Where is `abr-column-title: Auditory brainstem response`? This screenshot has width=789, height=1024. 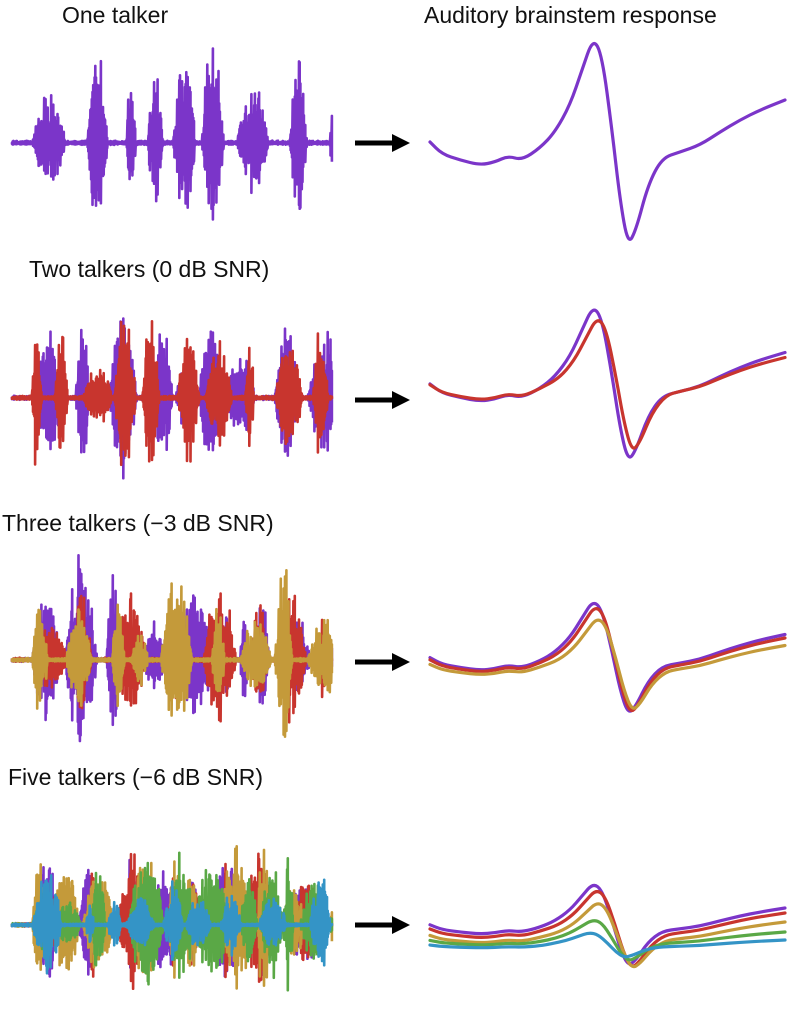
abr-column-title: Auditory brainstem response is located at coordinates (570, 15).